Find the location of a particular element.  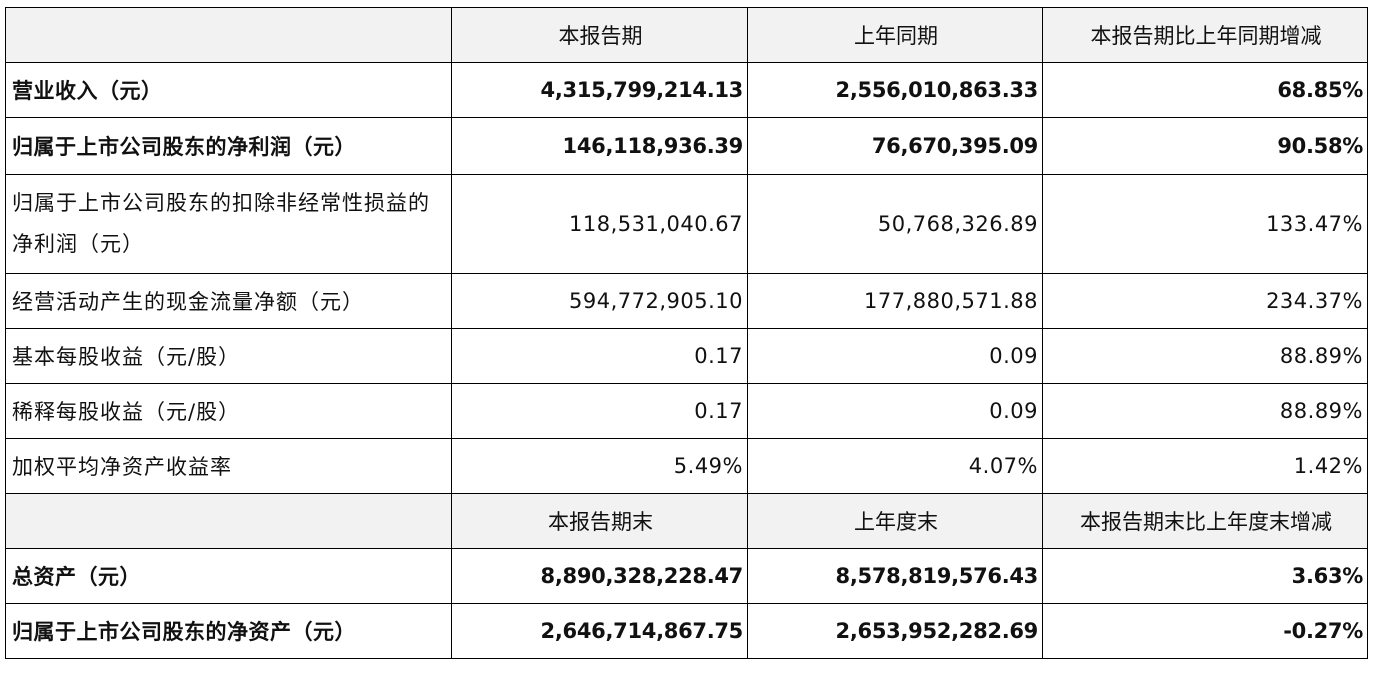

value-current: 594,772,905.10 is located at coordinates (599, 301).